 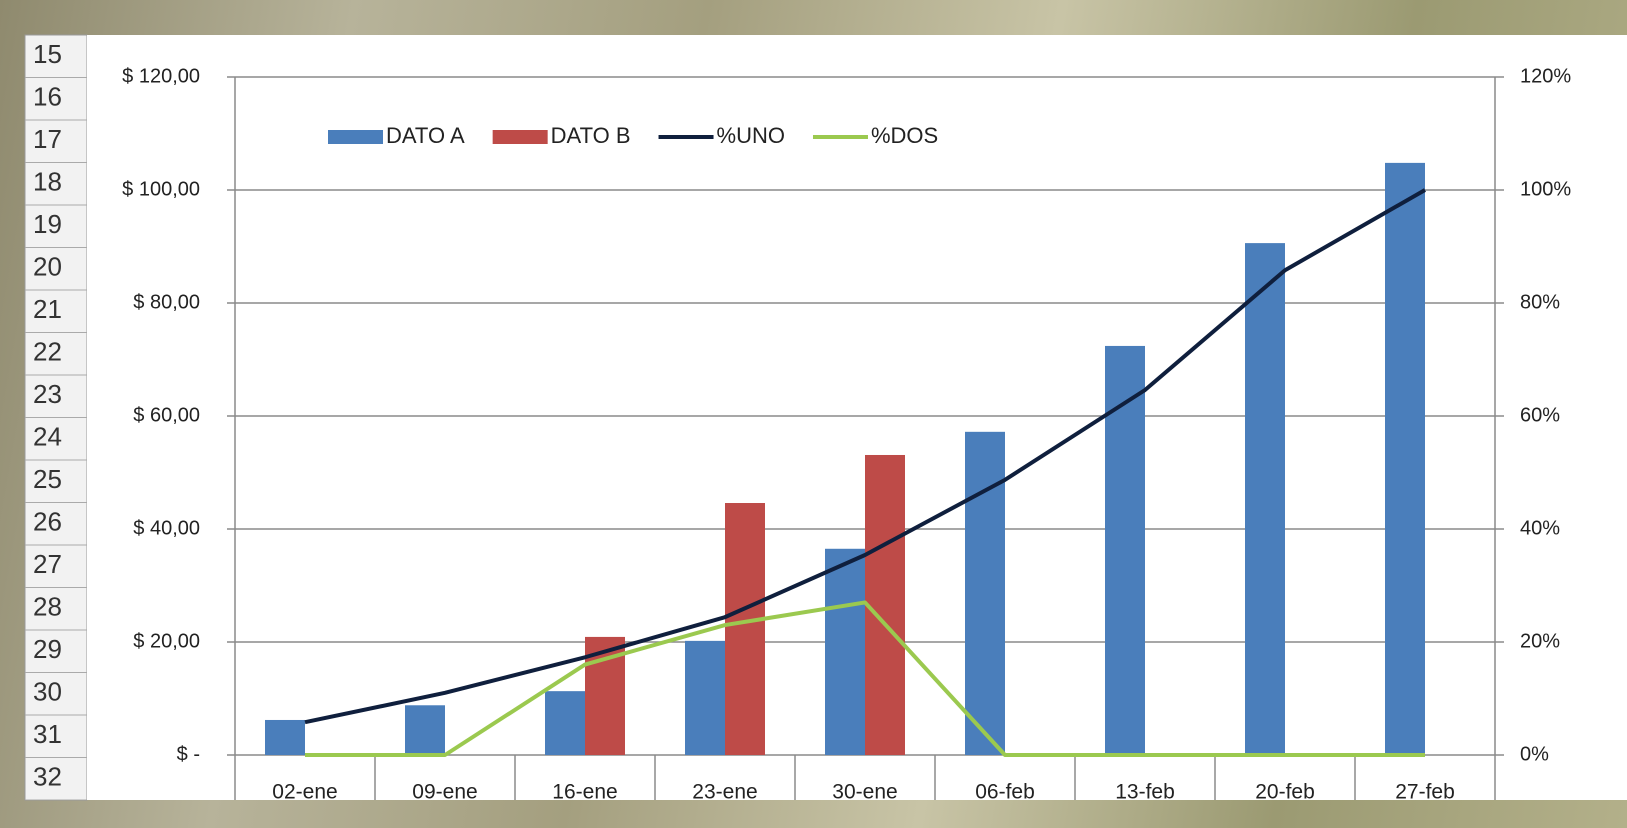 What do you see at coordinates (904, 135) in the screenshot?
I see `legend-label: %DOS` at bounding box center [904, 135].